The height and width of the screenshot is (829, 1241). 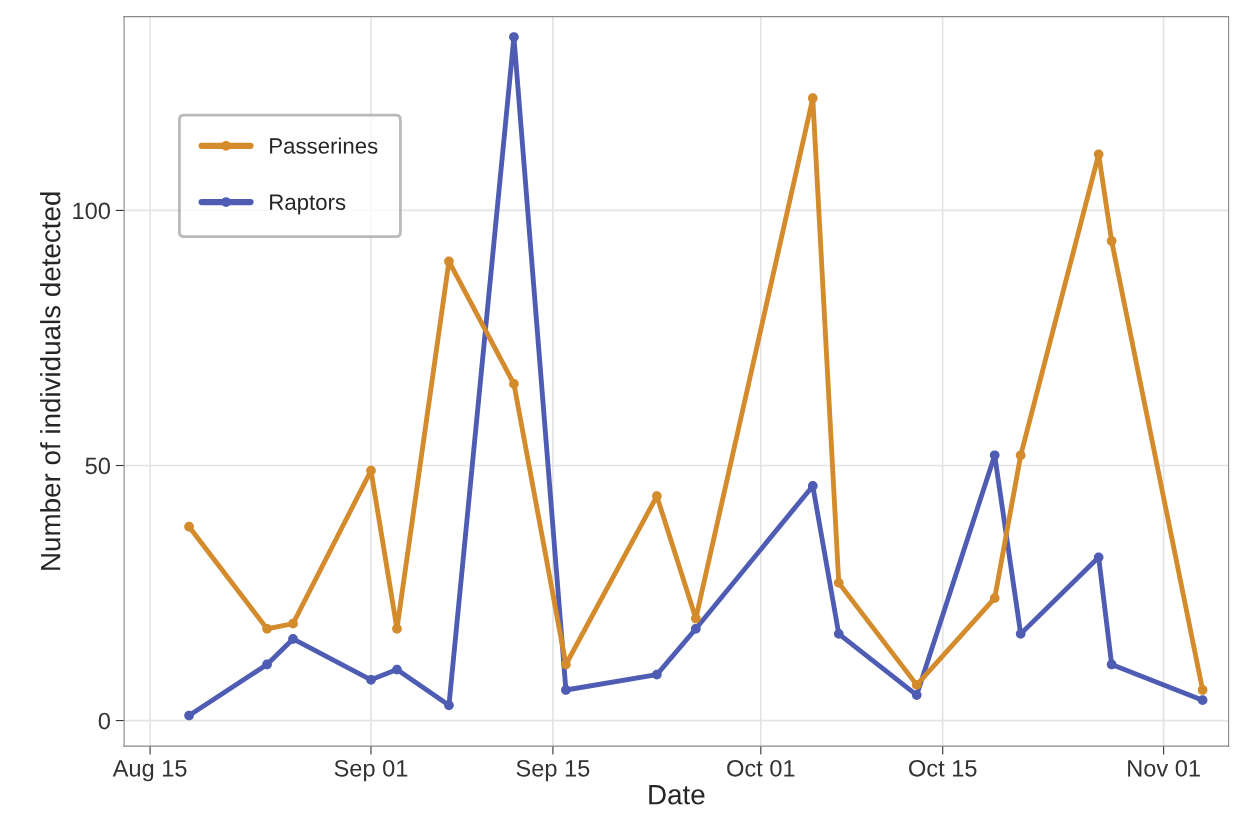 What do you see at coordinates (324, 145) in the screenshot?
I see `legend-label: Passerines` at bounding box center [324, 145].